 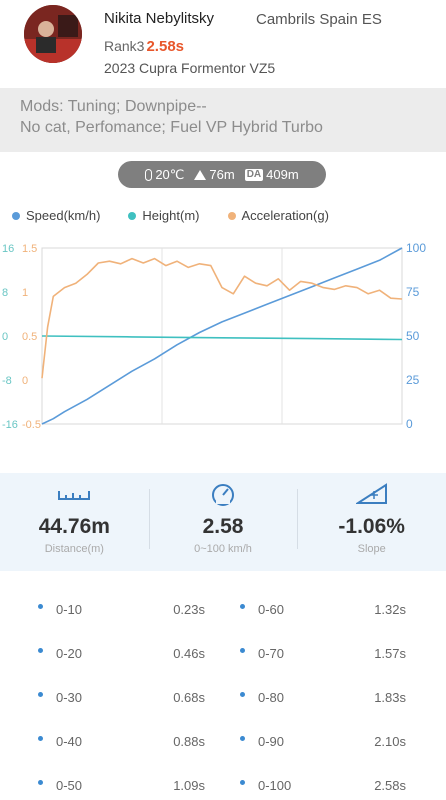 I want to click on legend-height: Height(m), so click(x=164, y=215).